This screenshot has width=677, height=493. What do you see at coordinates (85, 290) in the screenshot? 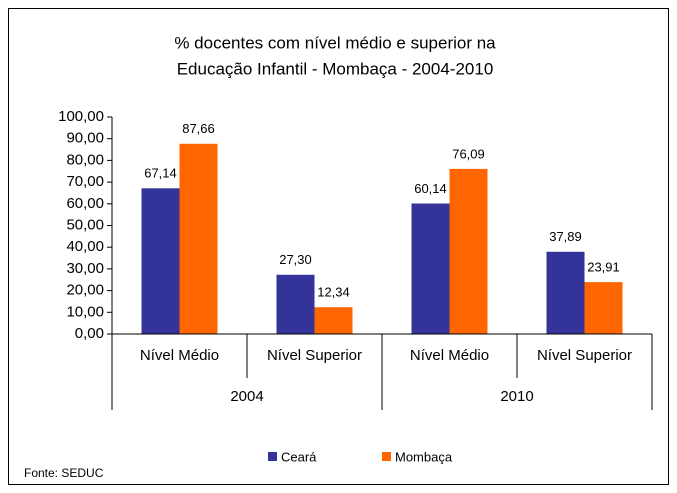
I see `y-tick-label: 20,00` at bounding box center [85, 290].